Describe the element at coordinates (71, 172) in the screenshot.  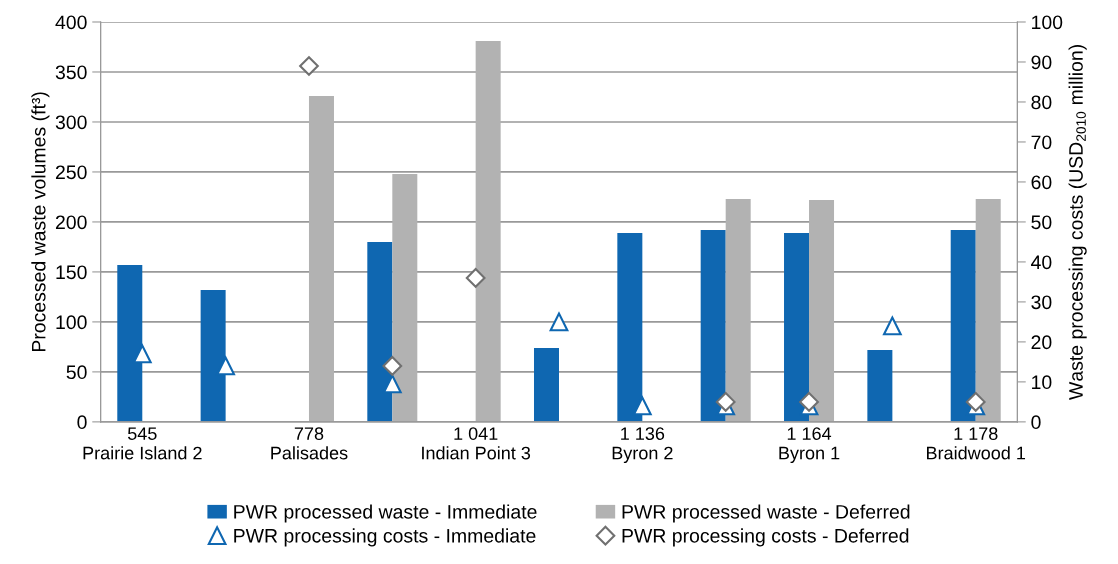
I see `y-tick-label: 250` at that location.